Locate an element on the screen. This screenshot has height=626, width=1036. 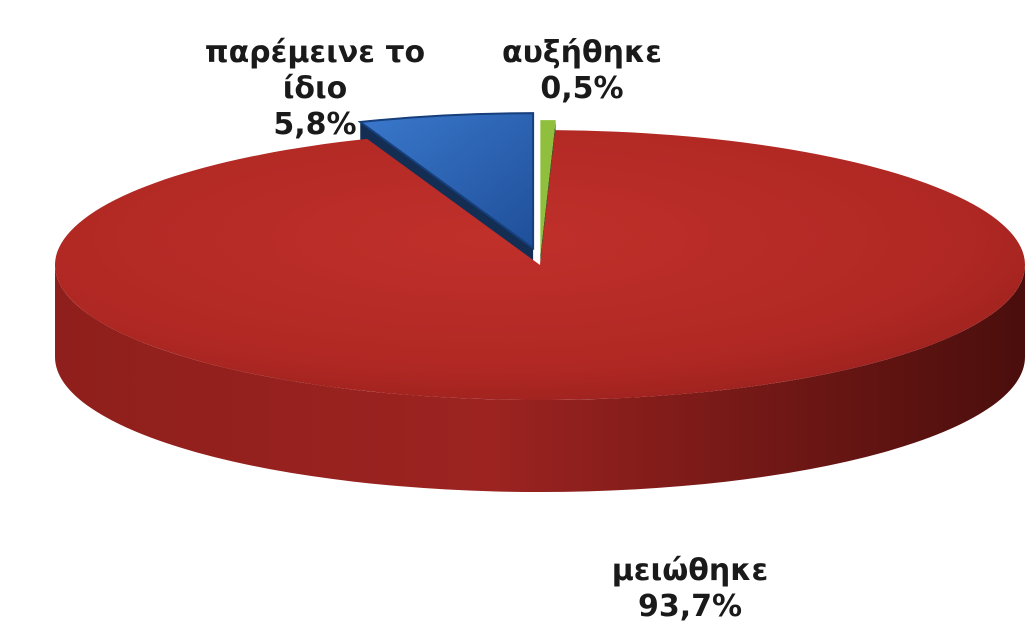
slice-label: μειώθηκε 93,7% is located at coordinates (690, 588).